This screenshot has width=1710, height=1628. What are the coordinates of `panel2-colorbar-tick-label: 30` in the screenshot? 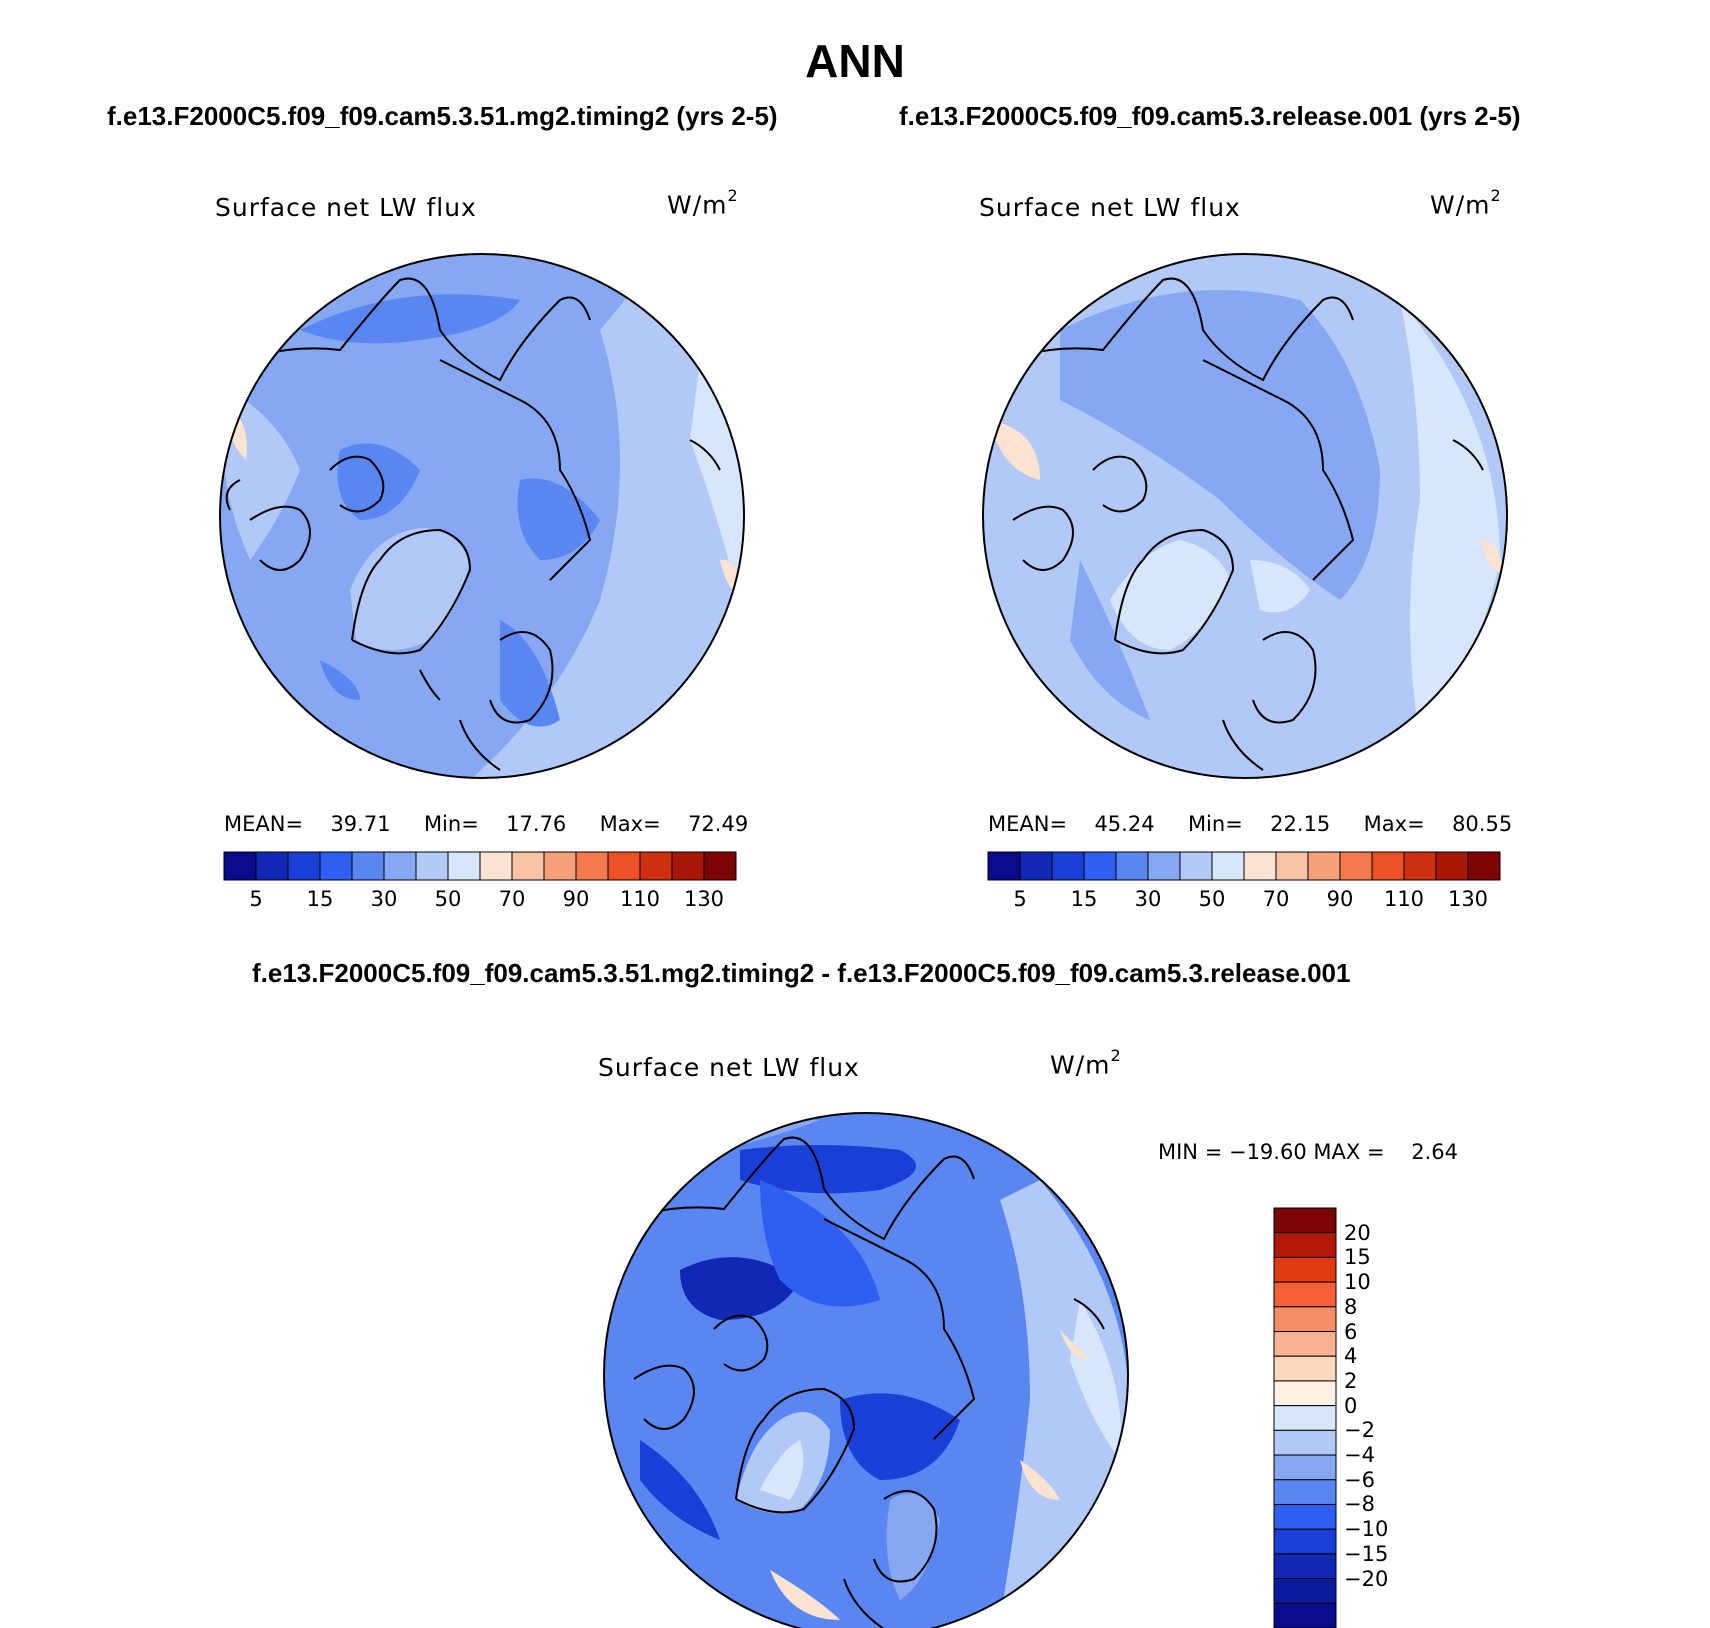 It's located at (1148, 899).